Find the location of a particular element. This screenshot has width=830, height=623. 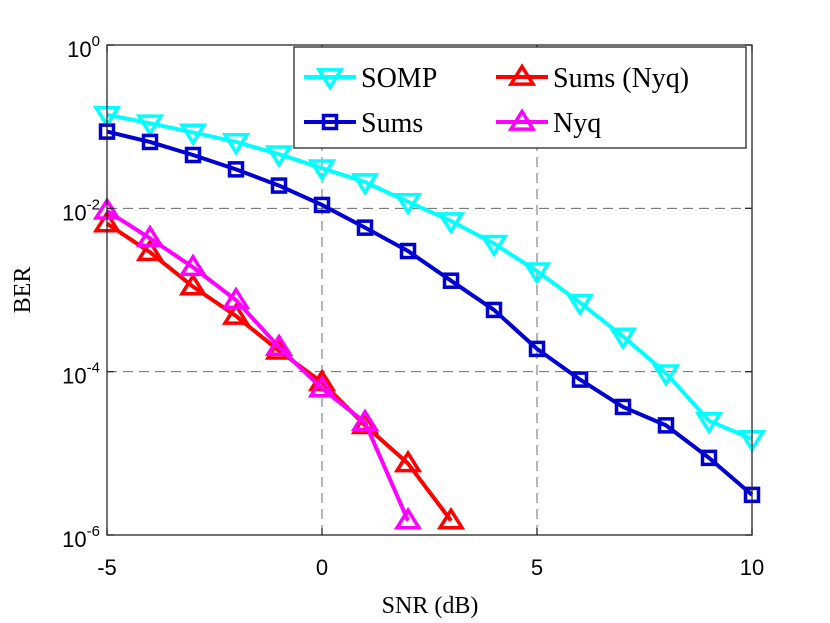

legend-item-somp: SOMP is located at coordinates (370, 78).